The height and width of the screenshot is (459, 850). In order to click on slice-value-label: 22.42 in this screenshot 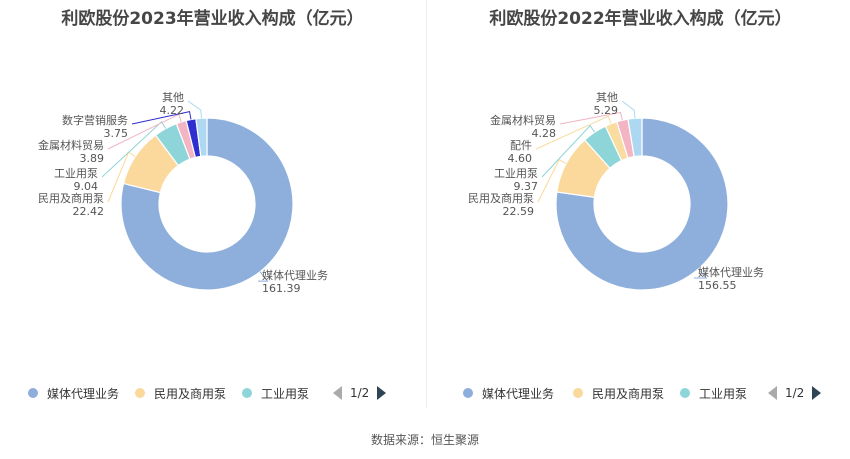, I will do `click(89, 211)`.